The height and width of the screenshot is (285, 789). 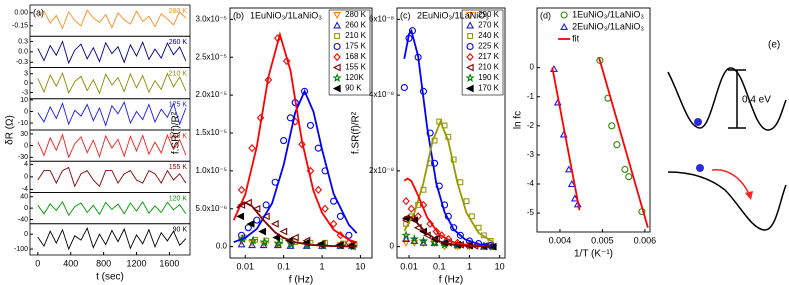 What do you see at coordinates (24, 134) in the screenshot?
I see `y-tick-label: 30` at bounding box center [24, 134].